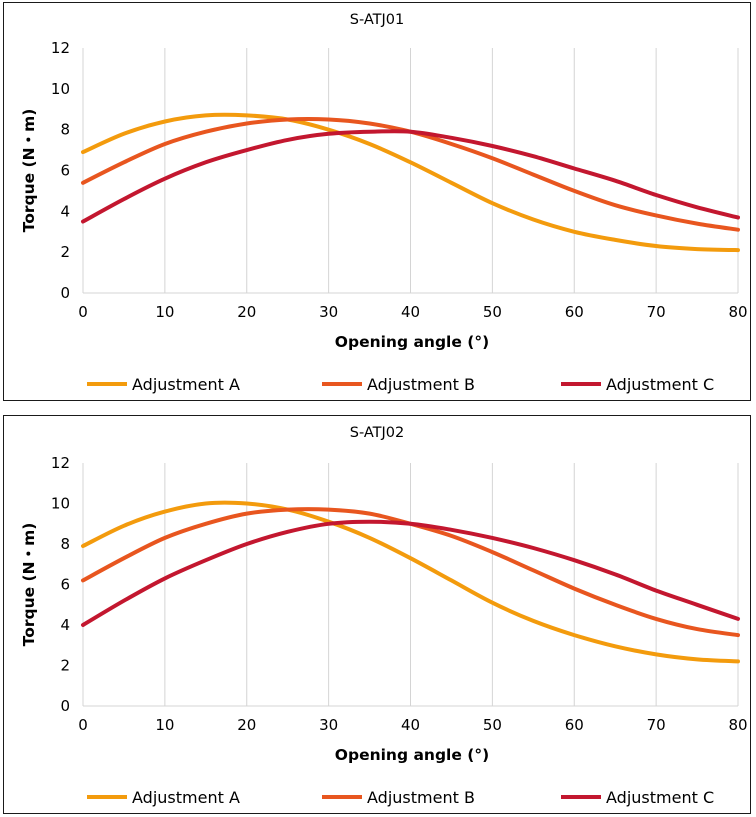 This screenshot has height=817, width=756. I want to click on chart-title: S-ATJ01, so click(377, 20).